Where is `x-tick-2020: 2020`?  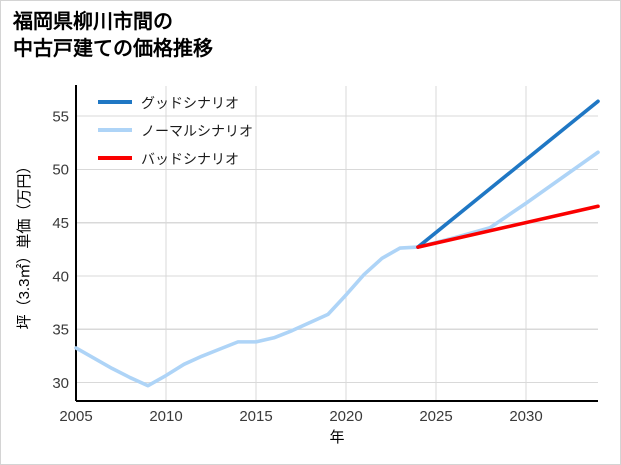
x-tick-2020: 2020 is located at coordinates (345, 416).